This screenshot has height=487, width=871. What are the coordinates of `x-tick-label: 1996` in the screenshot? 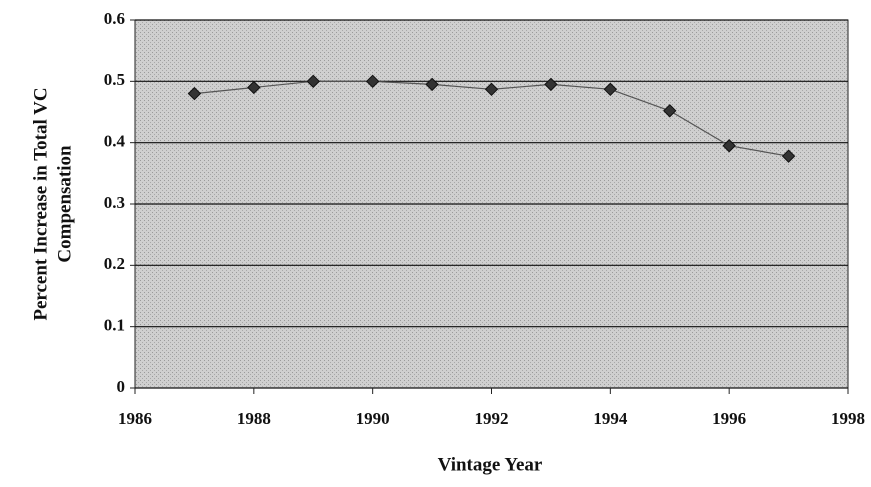 It's located at (729, 418).